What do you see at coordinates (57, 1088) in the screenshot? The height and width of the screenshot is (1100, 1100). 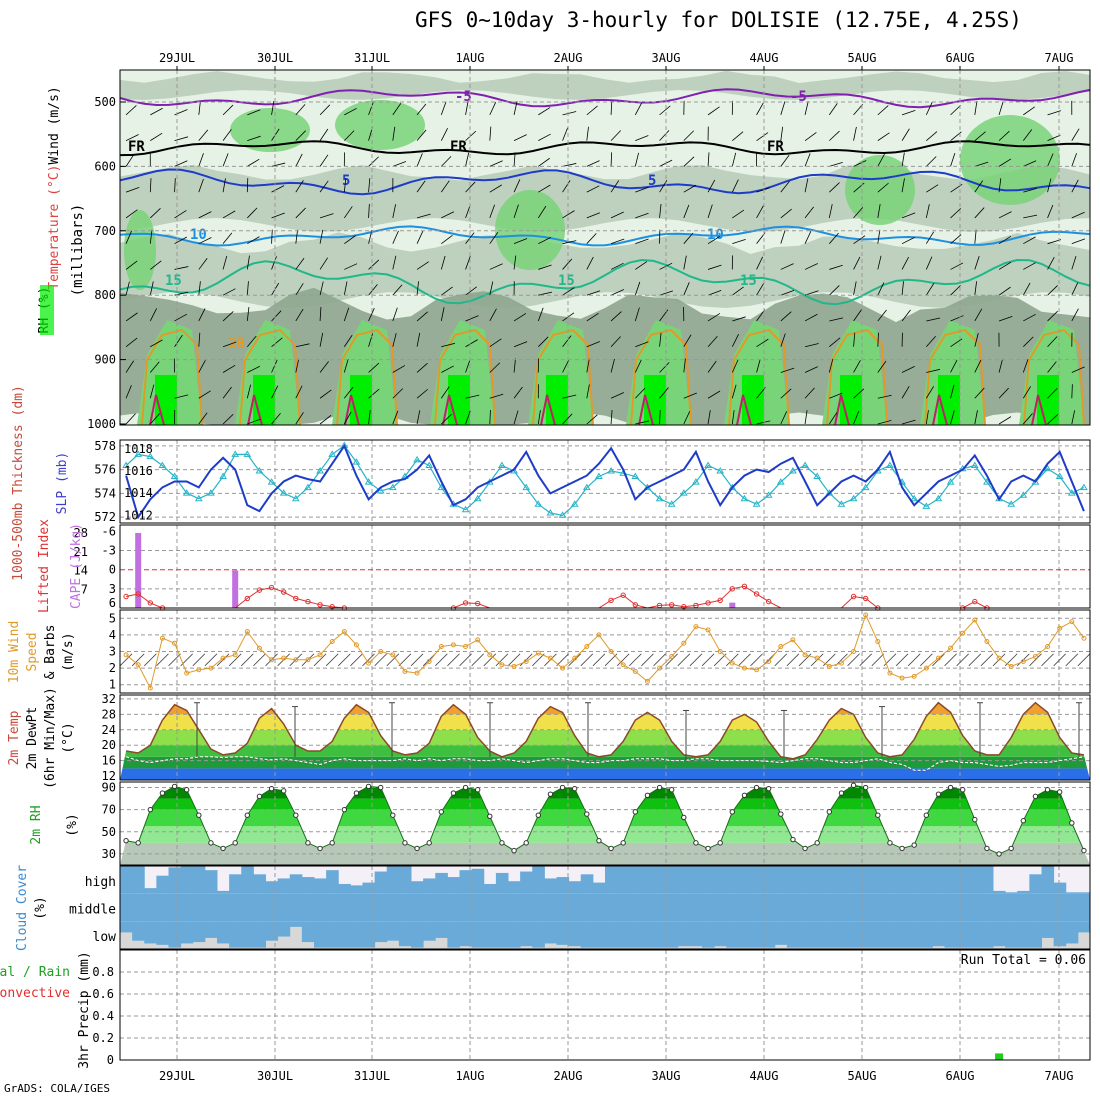 I see `credit-label: GrADS: COLA/IGES` at bounding box center [57, 1088].